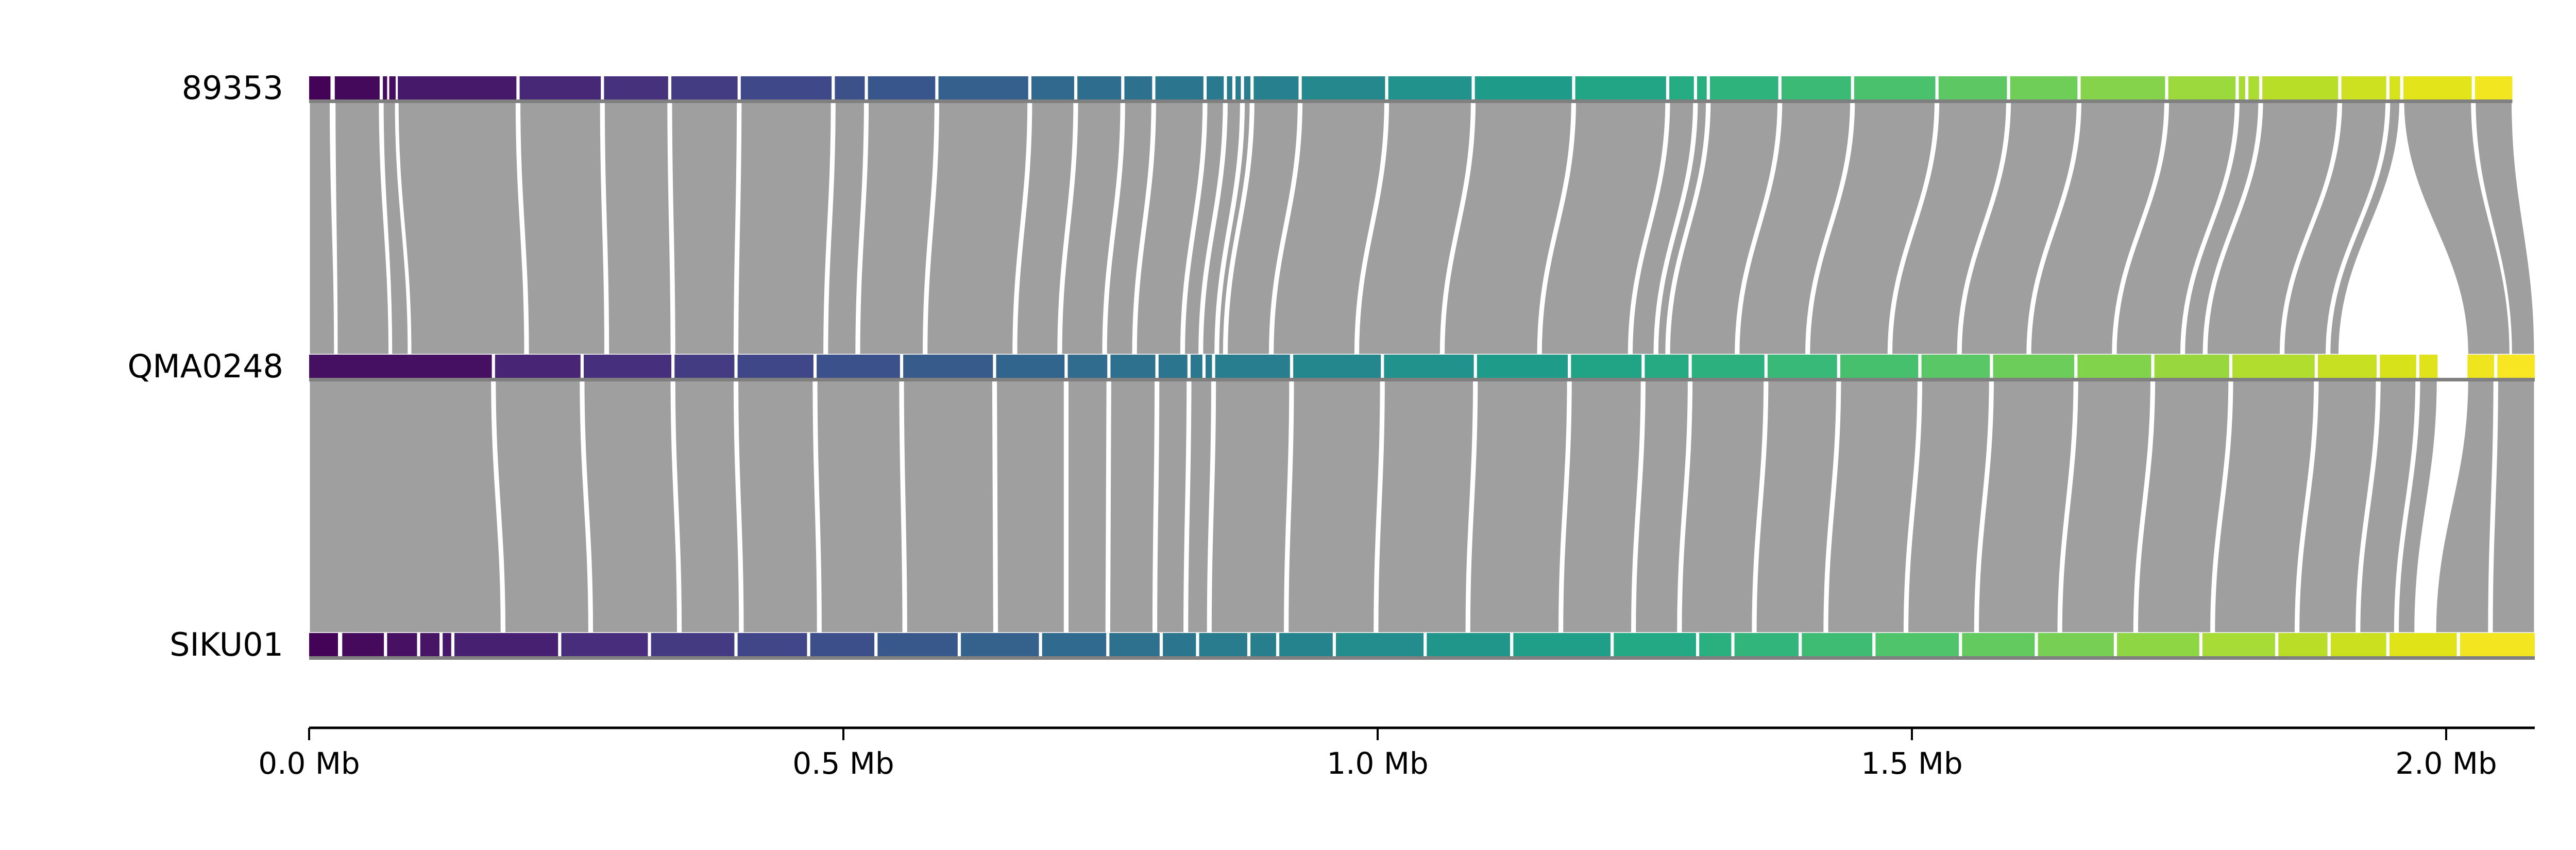 The height and width of the screenshot is (850, 2576). I want to click on x-tick-label-3: 1.5 Mb, so click(1912, 763).